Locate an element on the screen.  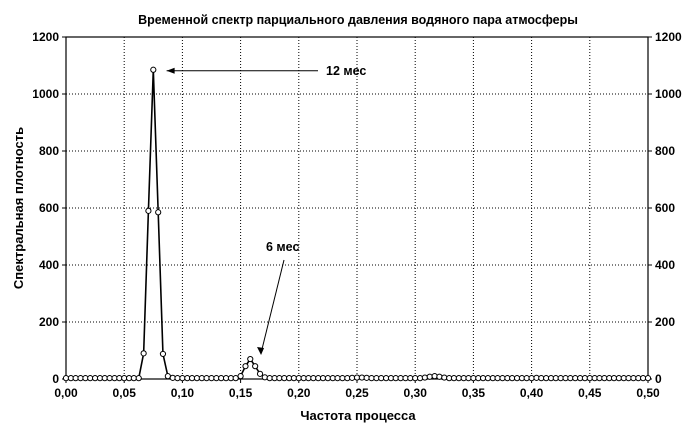
y-tick-label: 600 is located at coordinates (49, 208).